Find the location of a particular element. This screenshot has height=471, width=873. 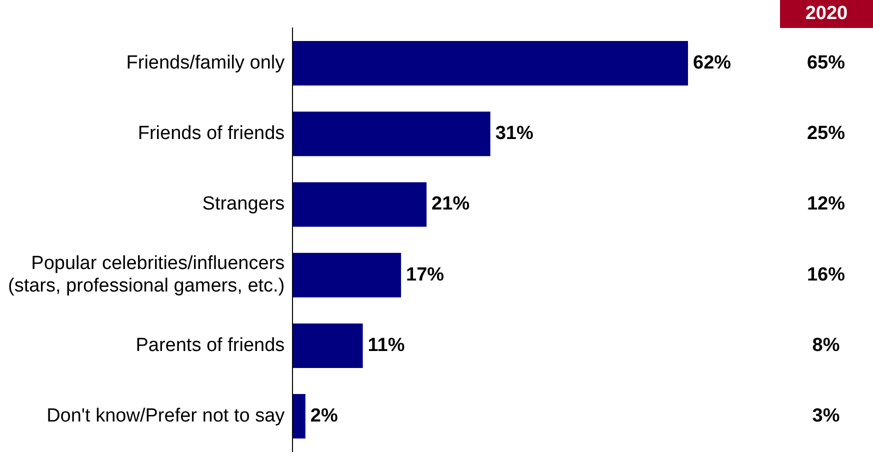

text: 25% is located at coordinates (826, 133).